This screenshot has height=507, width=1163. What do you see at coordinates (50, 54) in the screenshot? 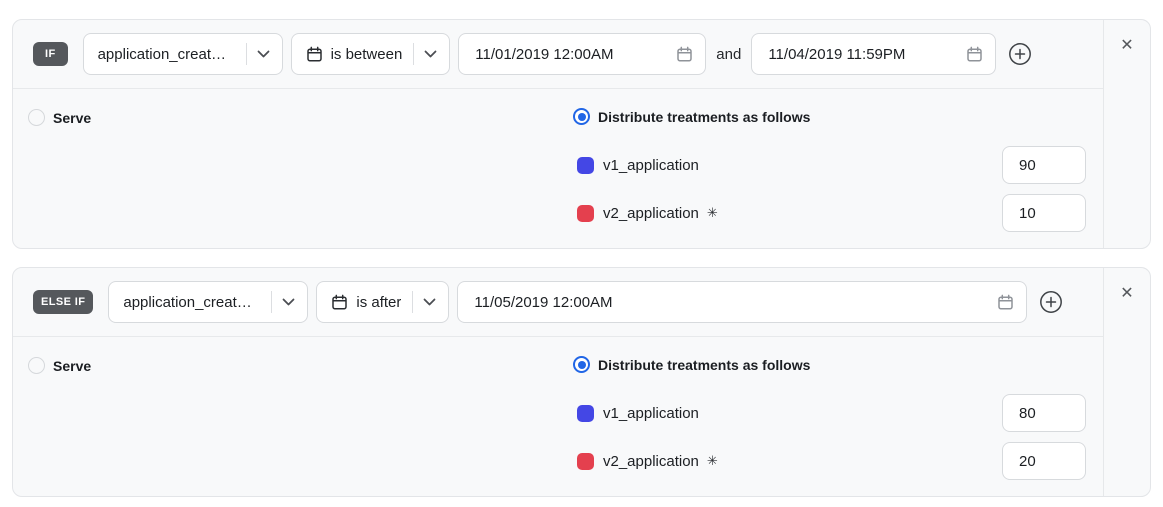
I see `rule-badge: IF` at bounding box center [50, 54].